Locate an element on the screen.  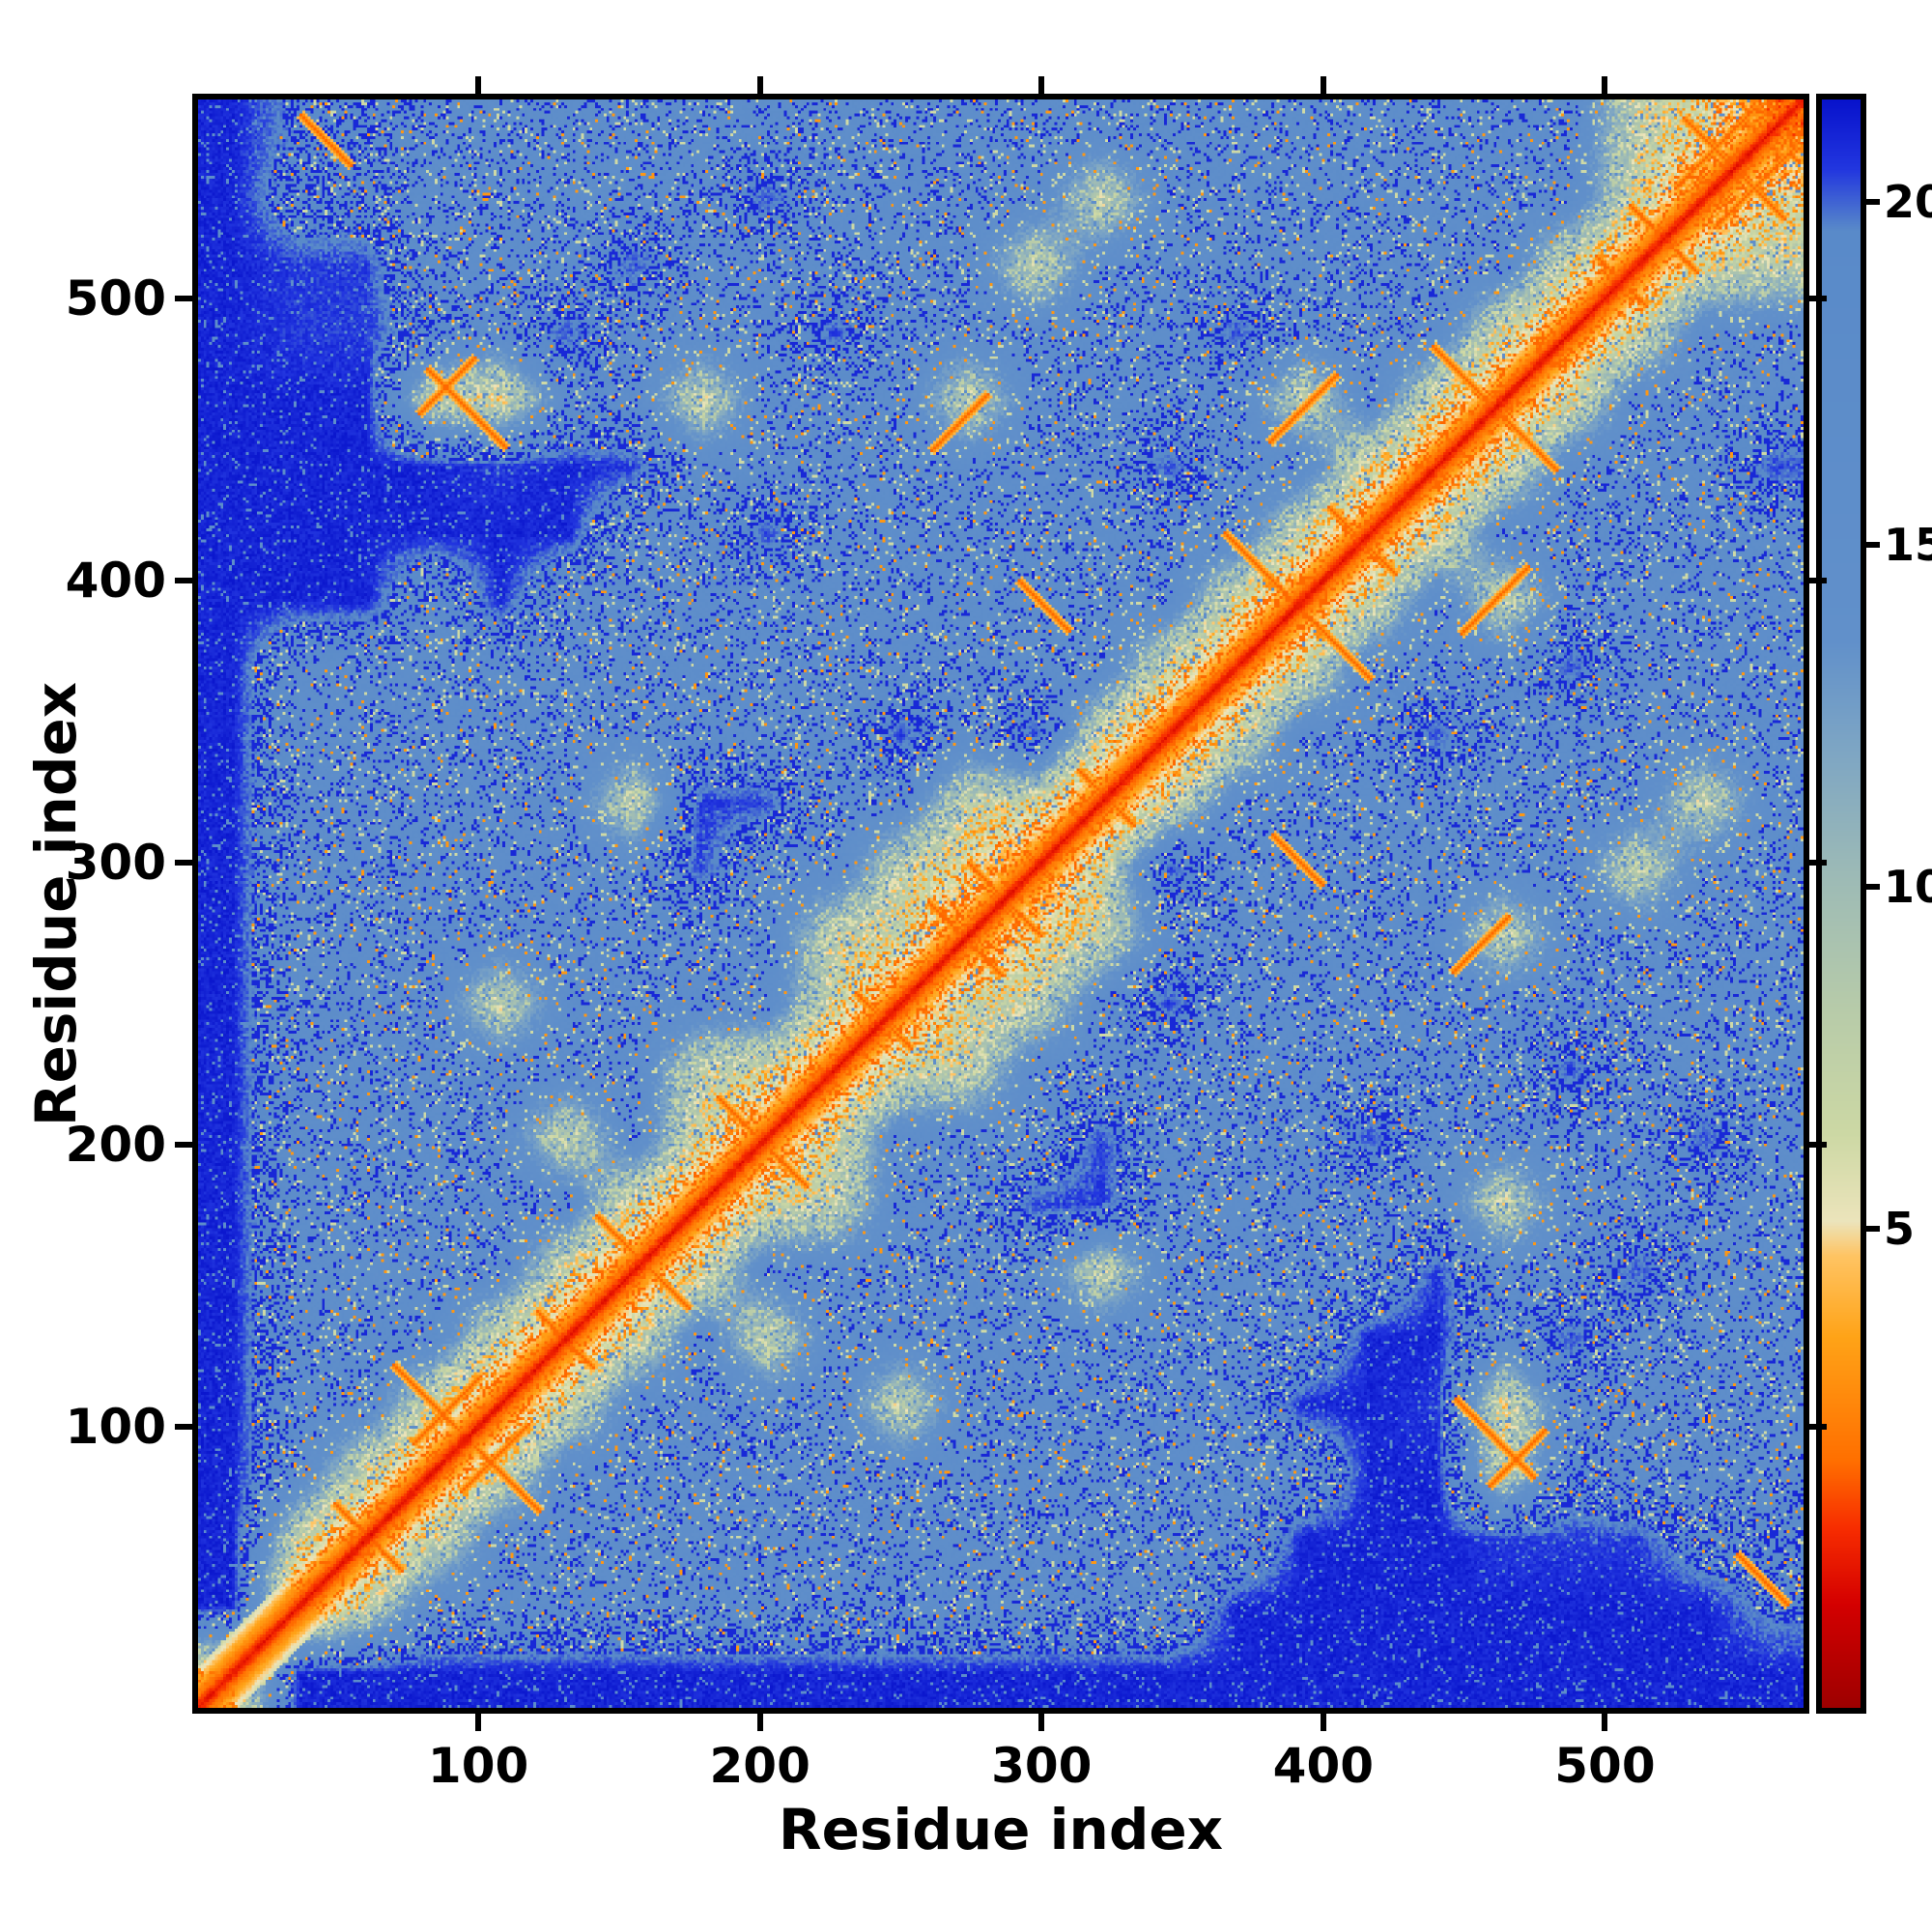
x-tick-label: 200 is located at coordinates (759, 1766).